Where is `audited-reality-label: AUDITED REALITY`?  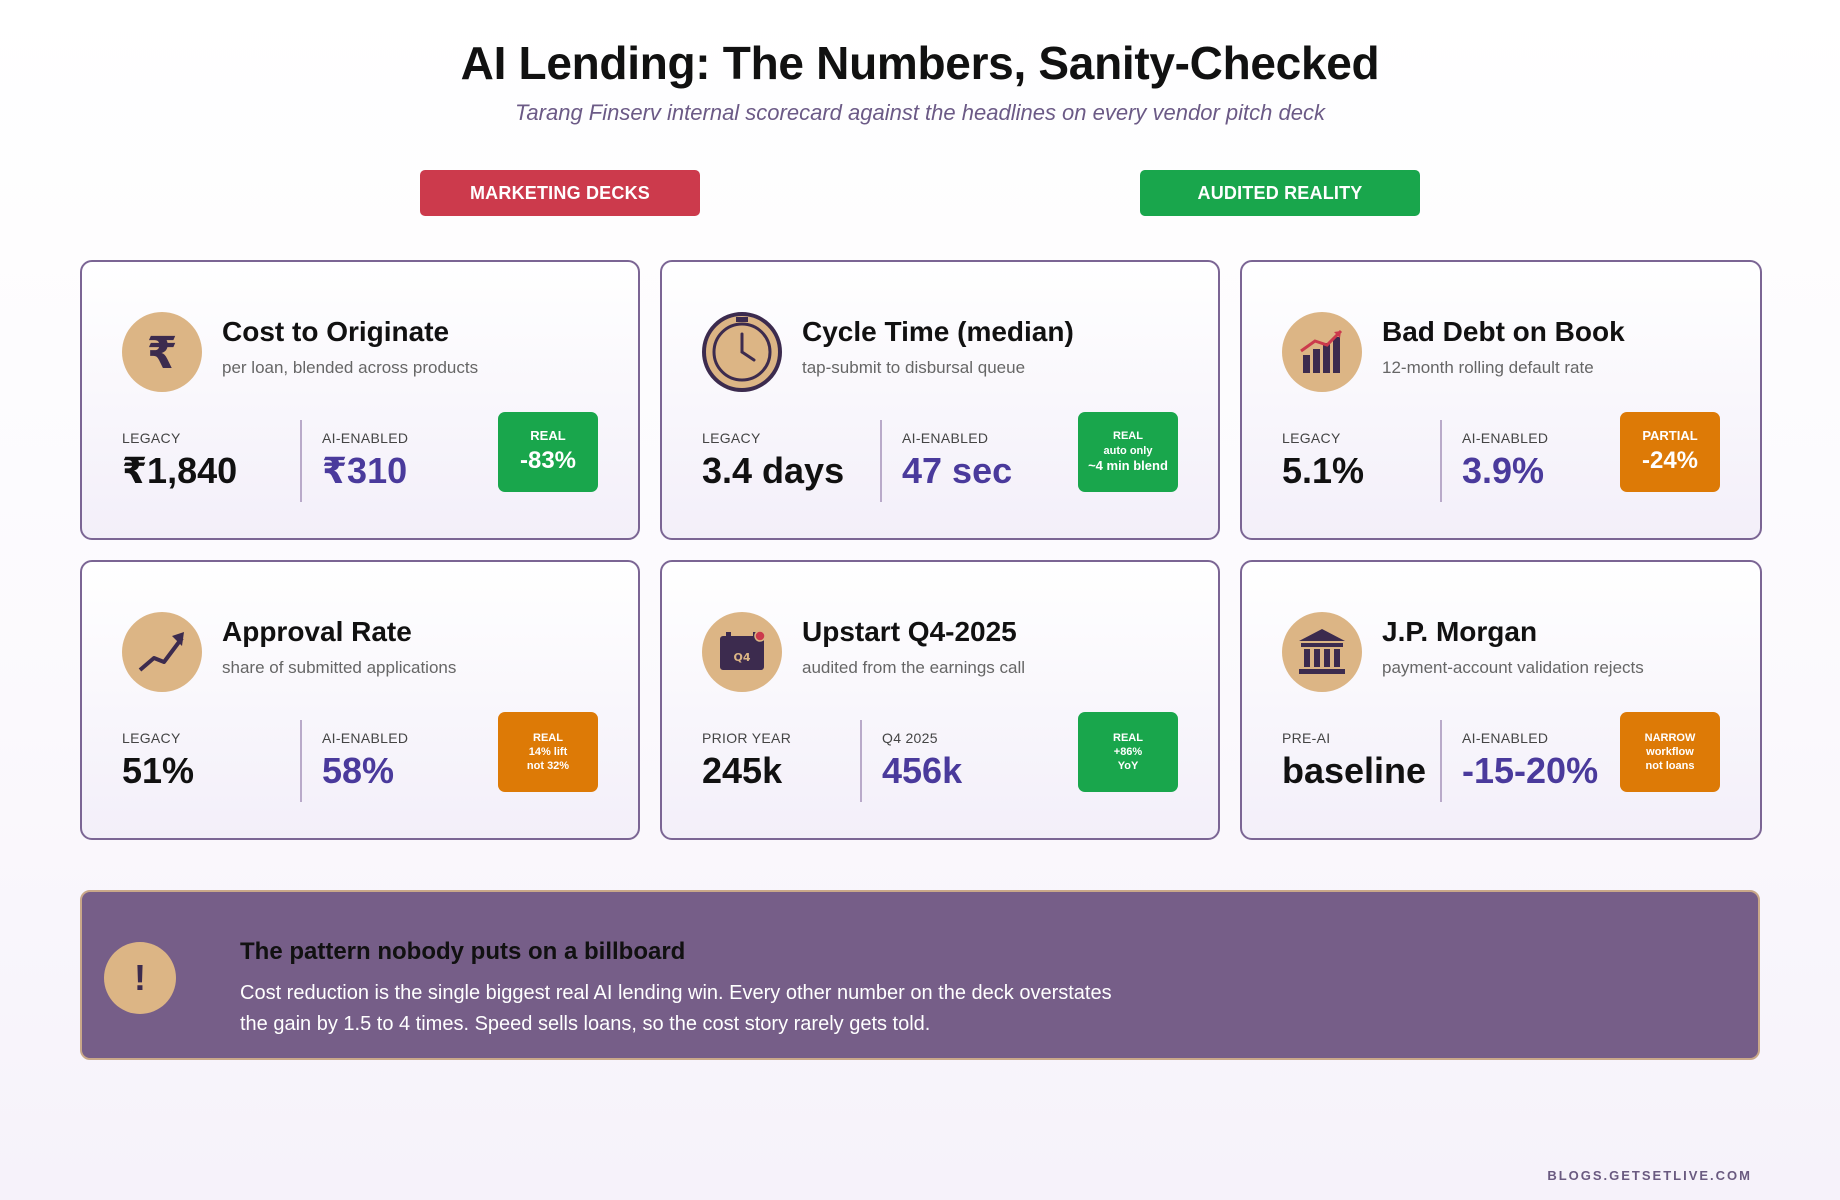 audited-reality-label: AUDITED REALITY is located at coordinates (1280, 193).